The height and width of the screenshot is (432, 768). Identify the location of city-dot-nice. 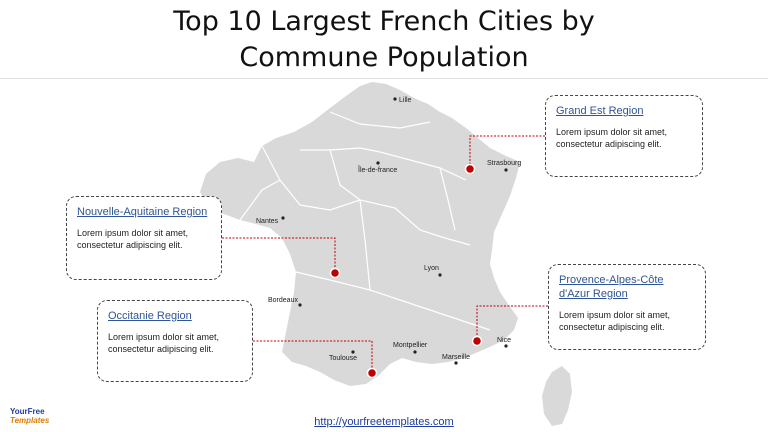
(506, 346).